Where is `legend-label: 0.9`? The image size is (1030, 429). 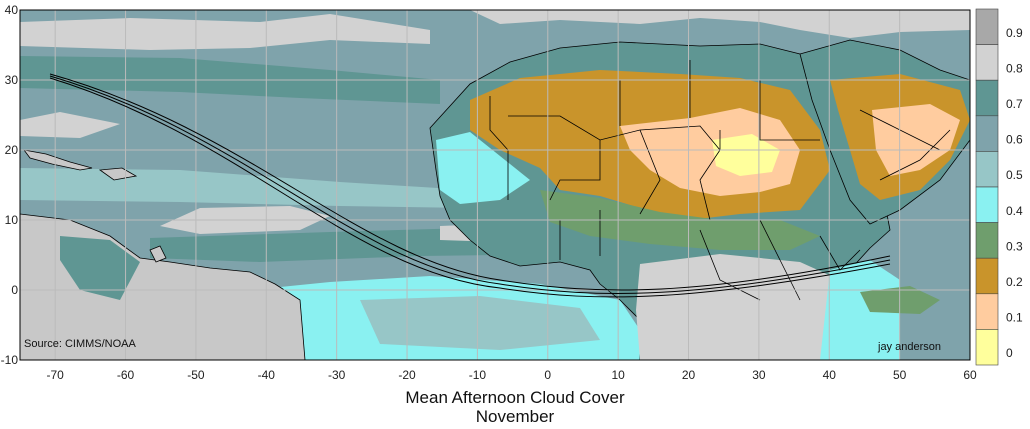
legend-label: 0.9 is located at coordinates (1014, 33).